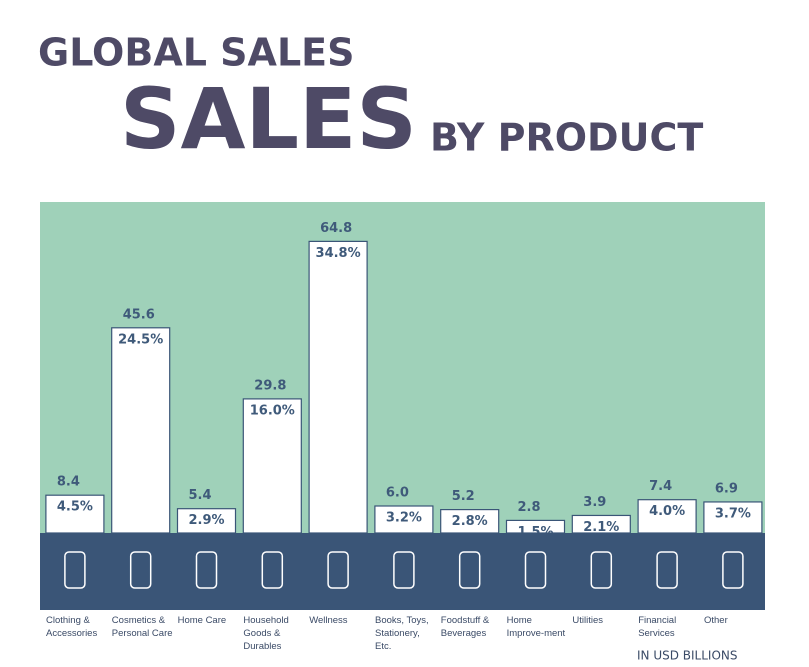 The height and width of the screenshot is (667, 809). I want to click on category-label: Cosmetics & Personal Care, so click(142, 627).